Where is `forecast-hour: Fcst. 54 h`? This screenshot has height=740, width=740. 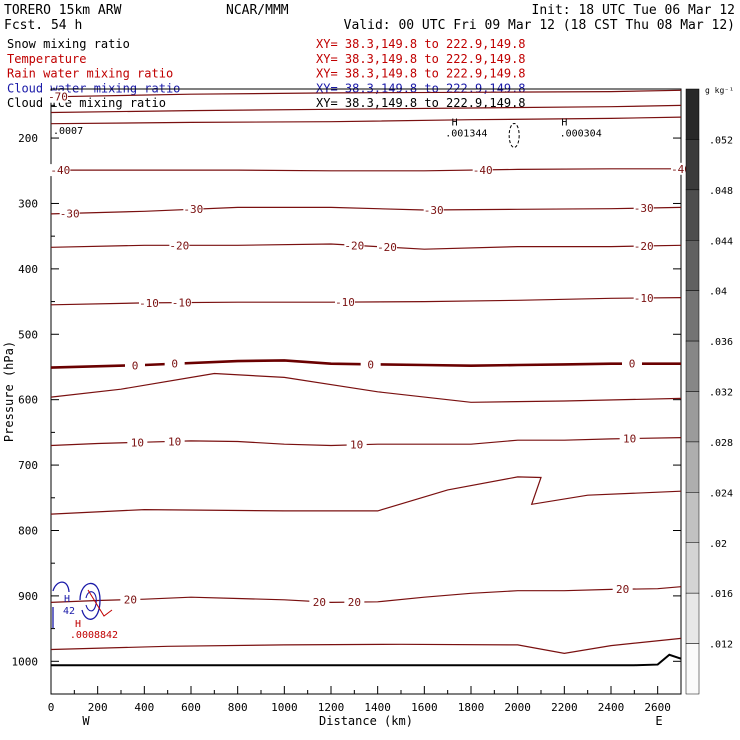 forecast-hour: Fcst. 54 h is located at coordinates (43, 25).